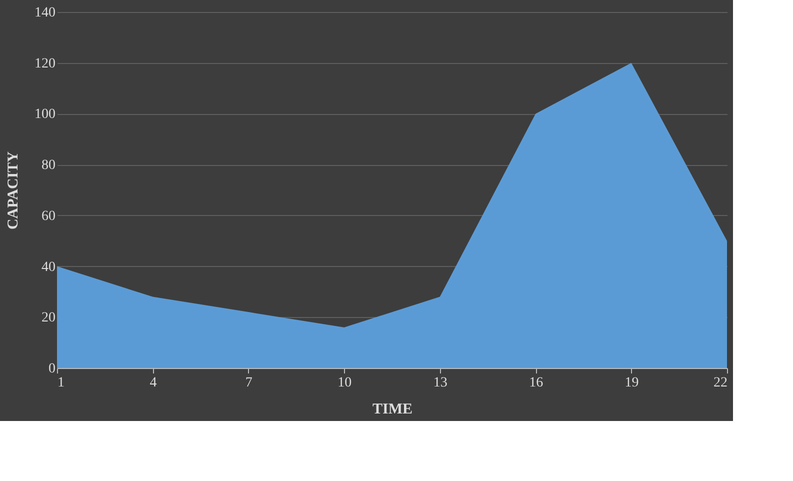 Image resolution: width=793 pixels, height=481 pixels. Describe the element at coordinates (721, 383) in the screenshot. I see `x-tick-label: 22` at that location.